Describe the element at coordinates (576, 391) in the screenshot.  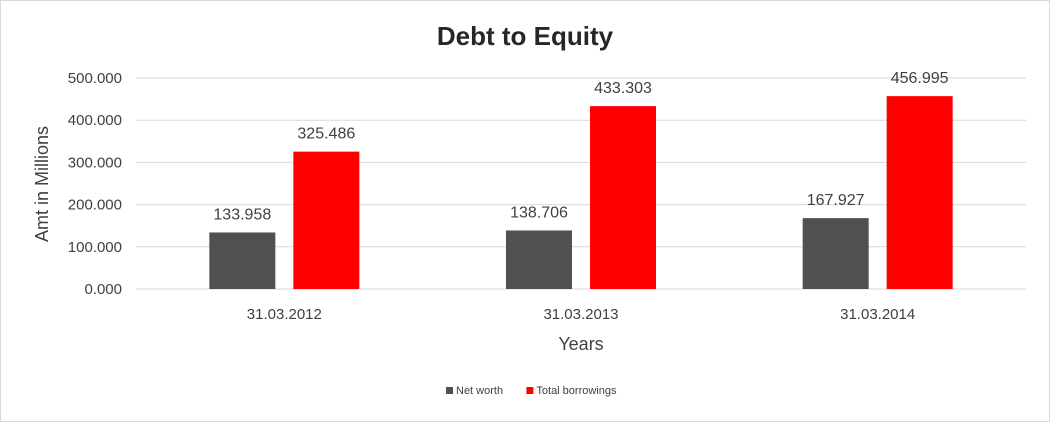
I see `legend-label: Total borrowings` at that location.